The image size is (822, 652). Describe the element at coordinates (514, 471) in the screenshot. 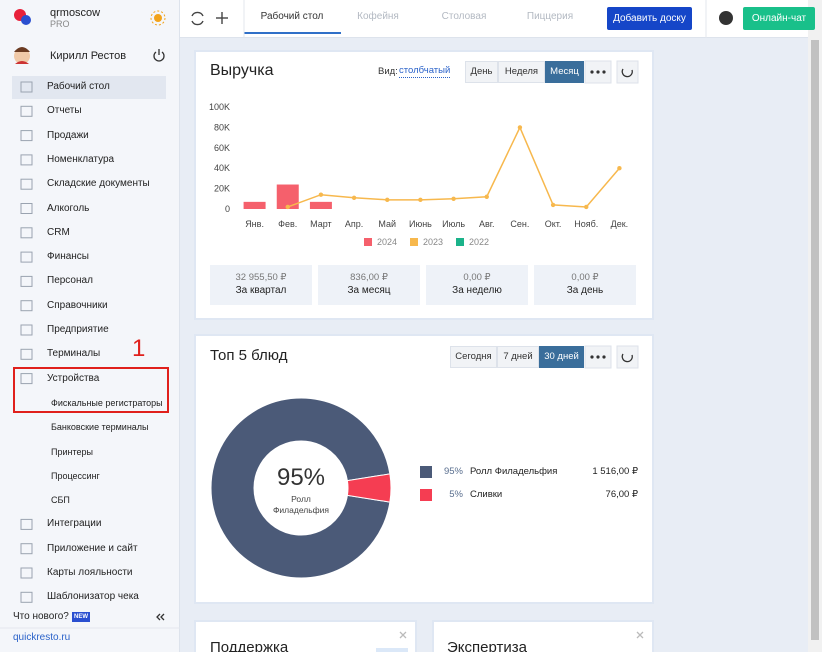

I see `legend-label: Ролл Филадельфия` at that location.